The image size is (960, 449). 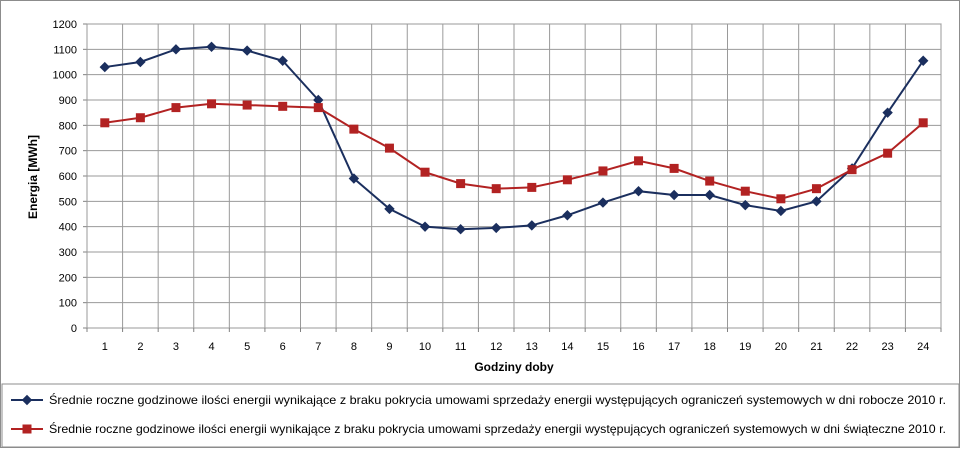 What do you see at coordinates (514, 367) in the screenshot?
I see `x-axis-title: Godziny doby` at bounding box center [514, 367].